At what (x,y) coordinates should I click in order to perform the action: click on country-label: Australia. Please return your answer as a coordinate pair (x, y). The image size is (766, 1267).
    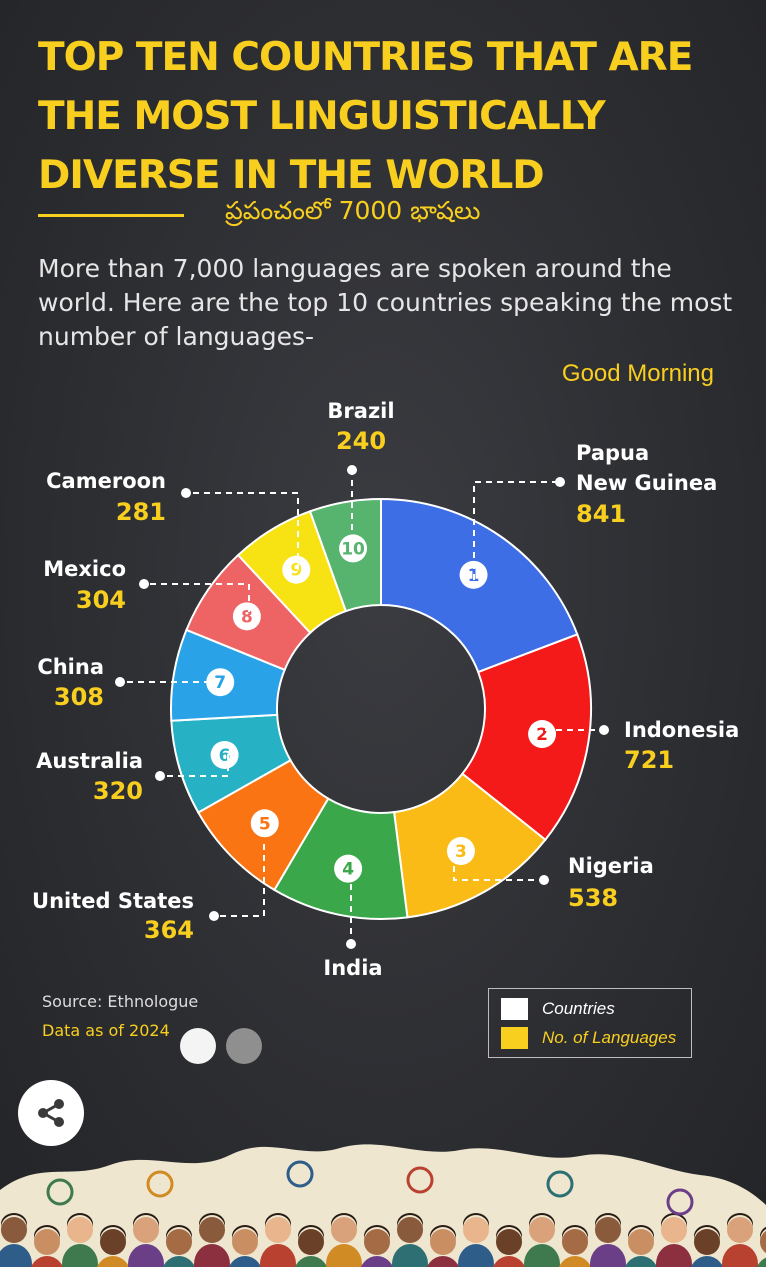
    Looking at the image, I should click on (89, 761).